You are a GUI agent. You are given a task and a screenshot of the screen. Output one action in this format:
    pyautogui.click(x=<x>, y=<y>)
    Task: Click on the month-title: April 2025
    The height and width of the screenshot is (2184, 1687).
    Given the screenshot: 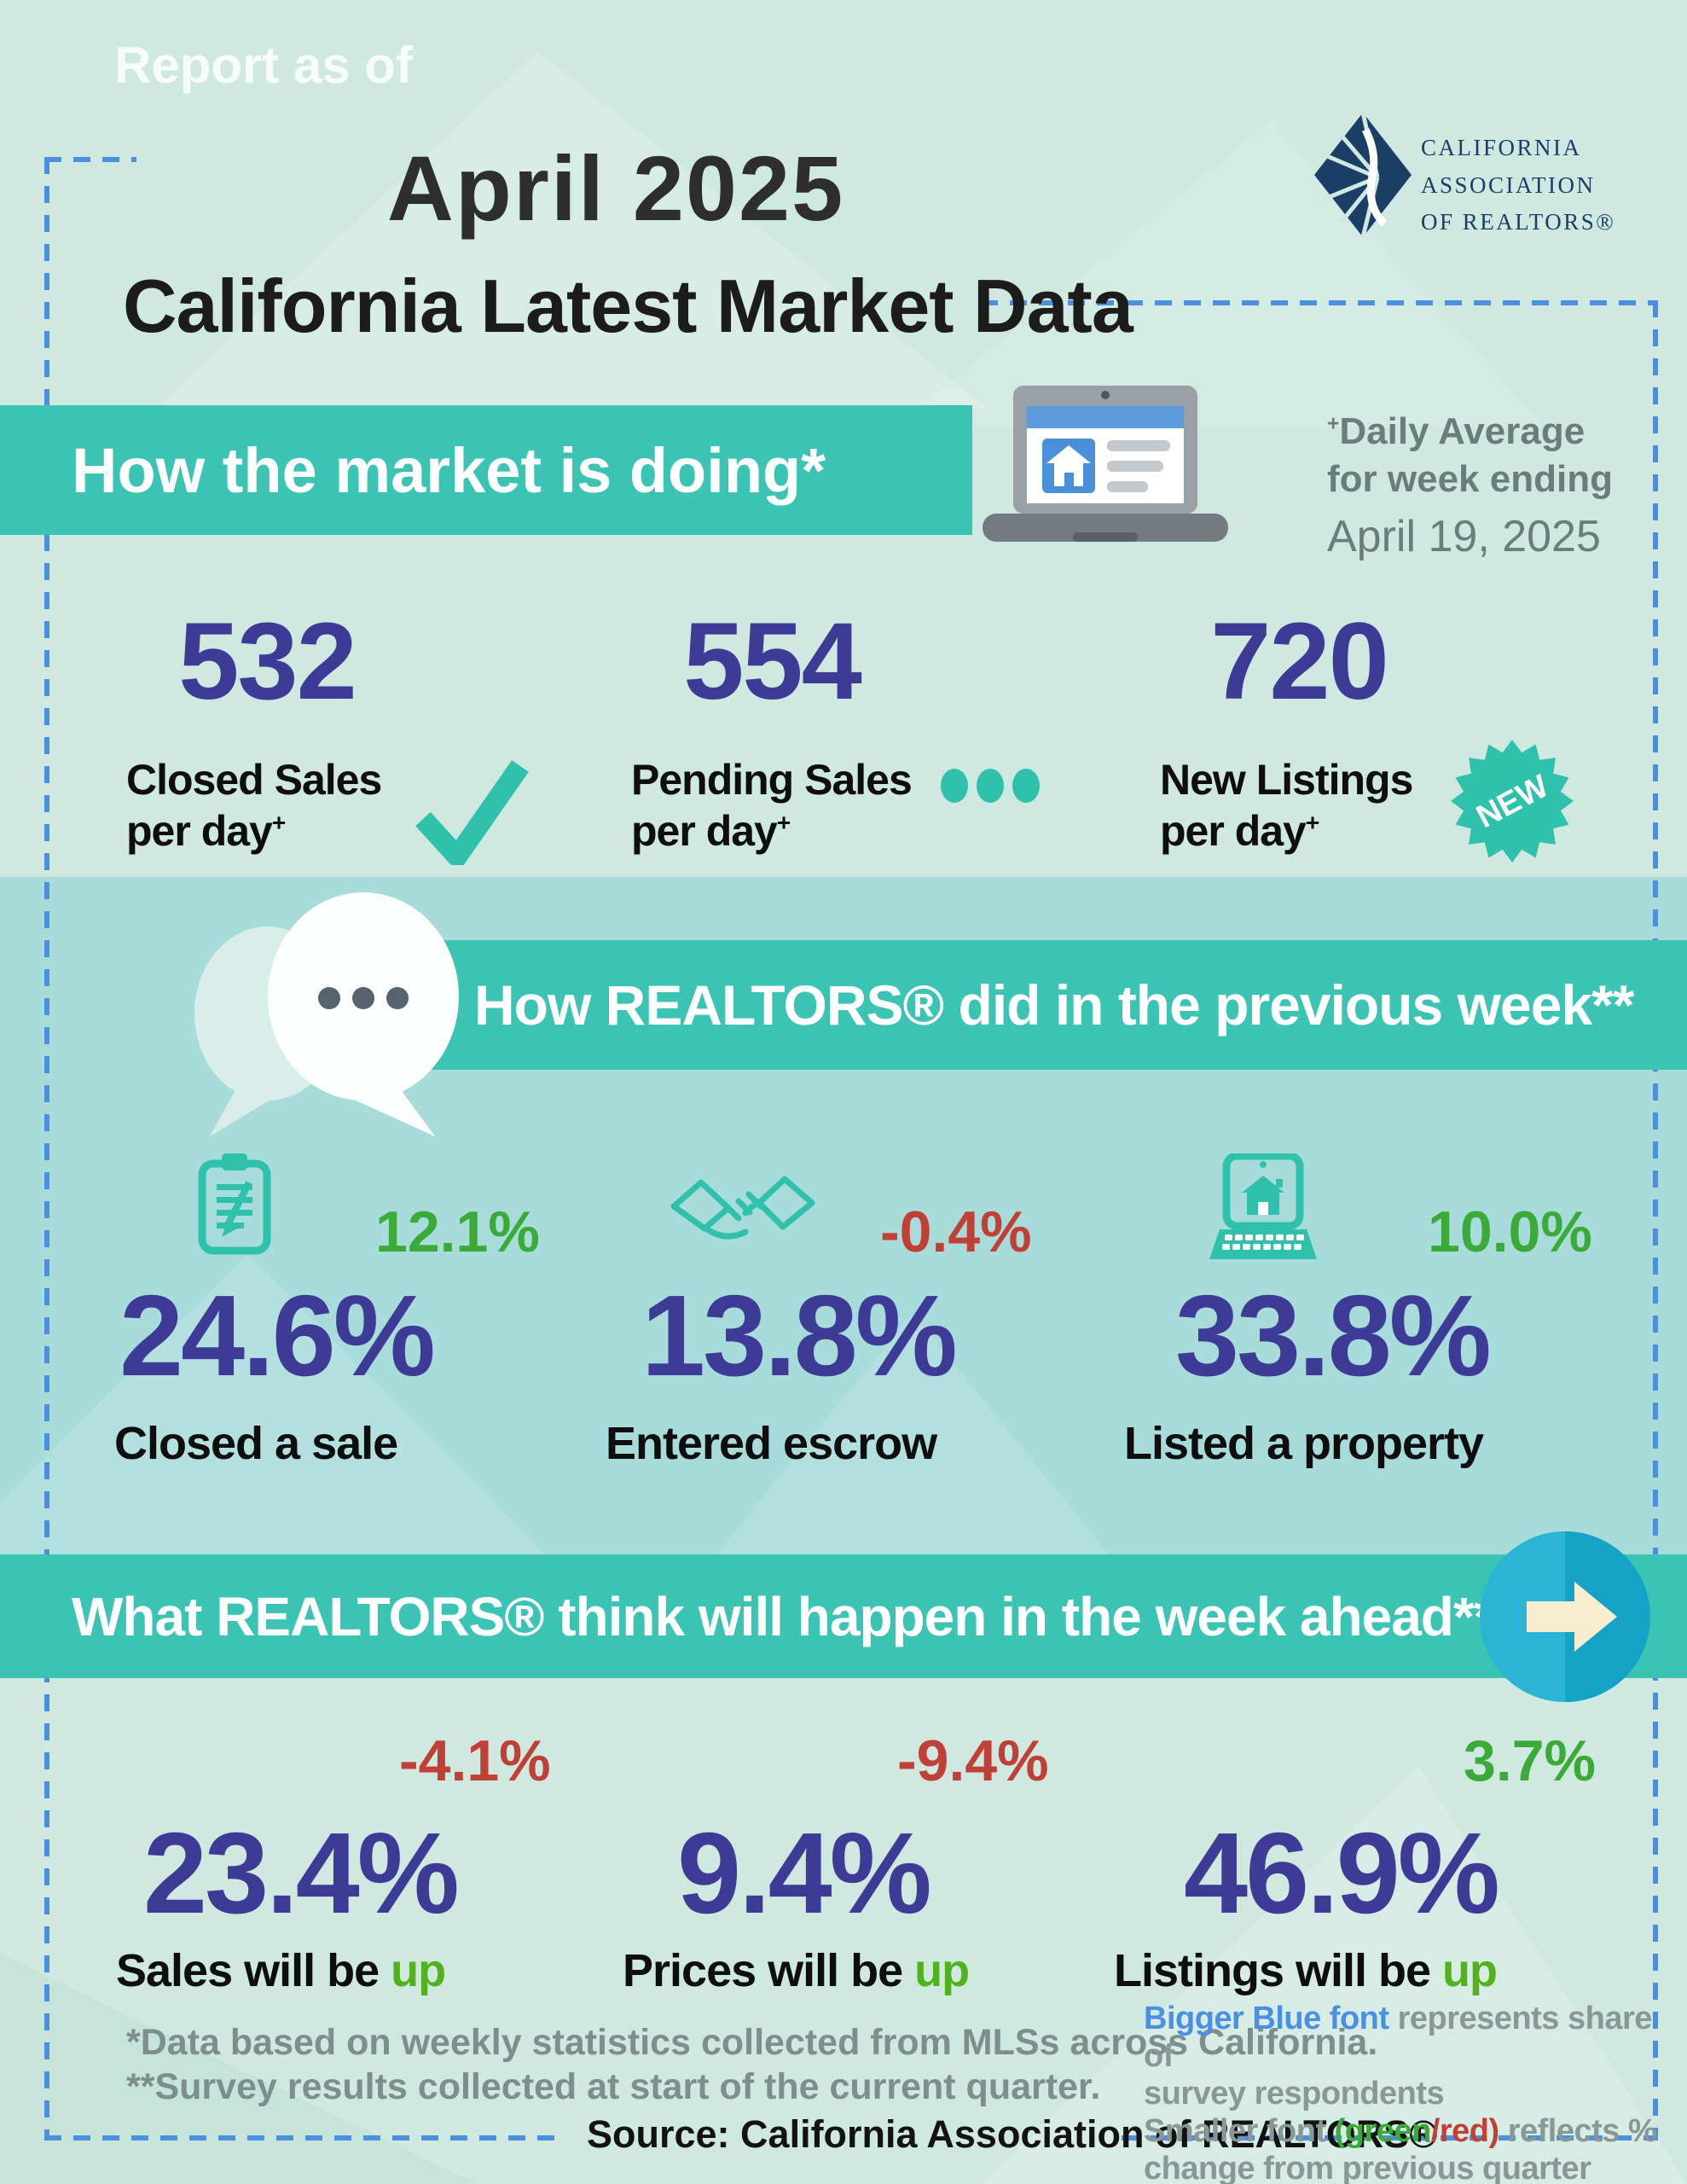 What is the action you would take?
    pyautogui.click(x=616, y=188)
    